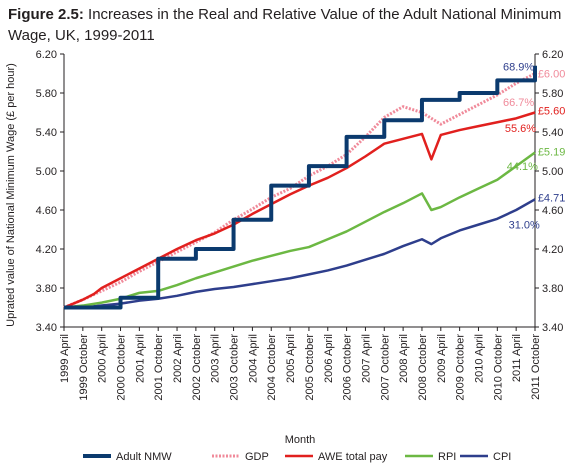 This screenshot has height=465, width=576. I want to click on x-tick-label: 2010 April, so click(479, 358).